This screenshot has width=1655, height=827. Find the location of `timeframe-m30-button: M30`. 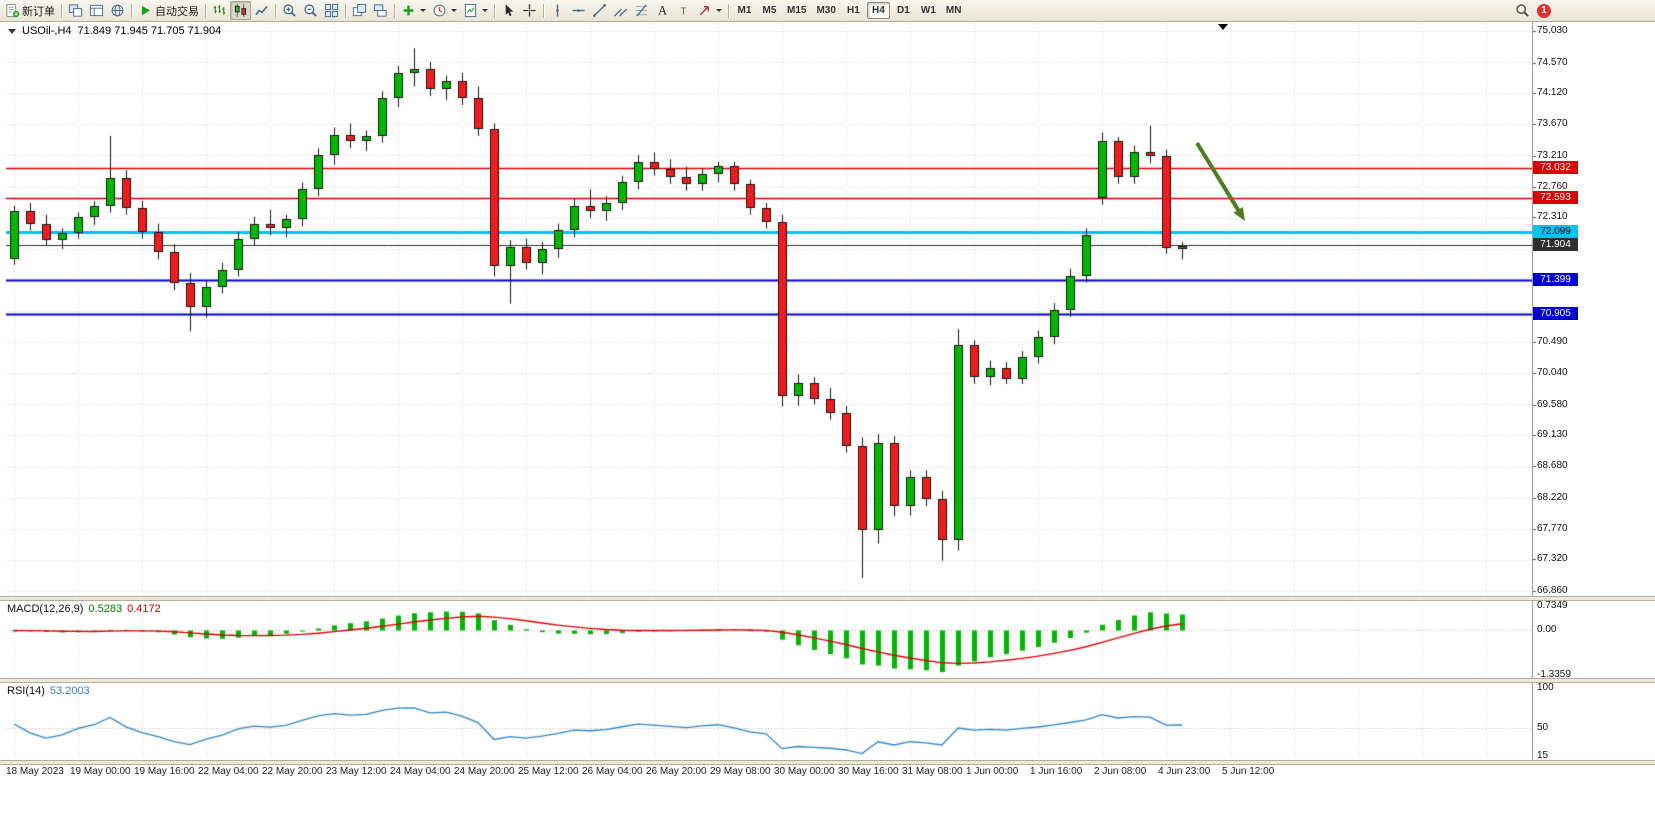

timeframe-m30-button: M30 is located at coordinates (825, 10).